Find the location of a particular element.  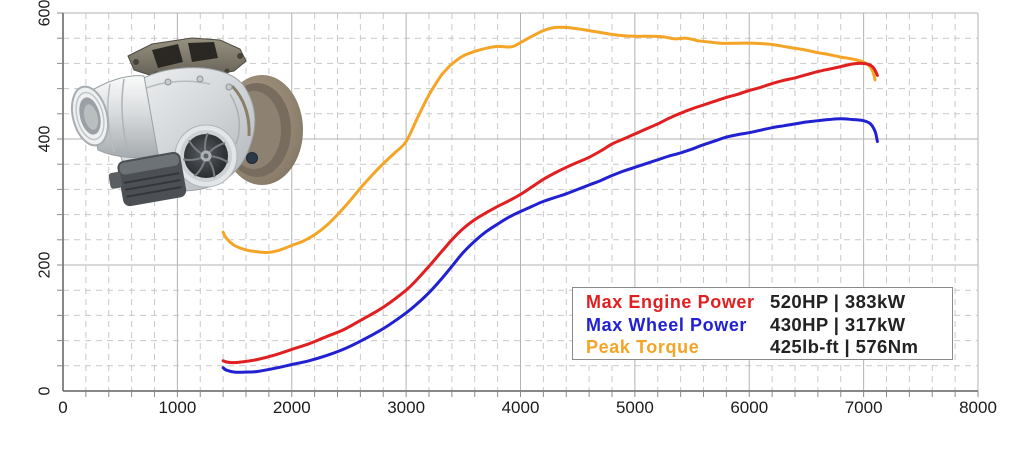

x-tick-label: 7000 is located at coordinates (864, 407).